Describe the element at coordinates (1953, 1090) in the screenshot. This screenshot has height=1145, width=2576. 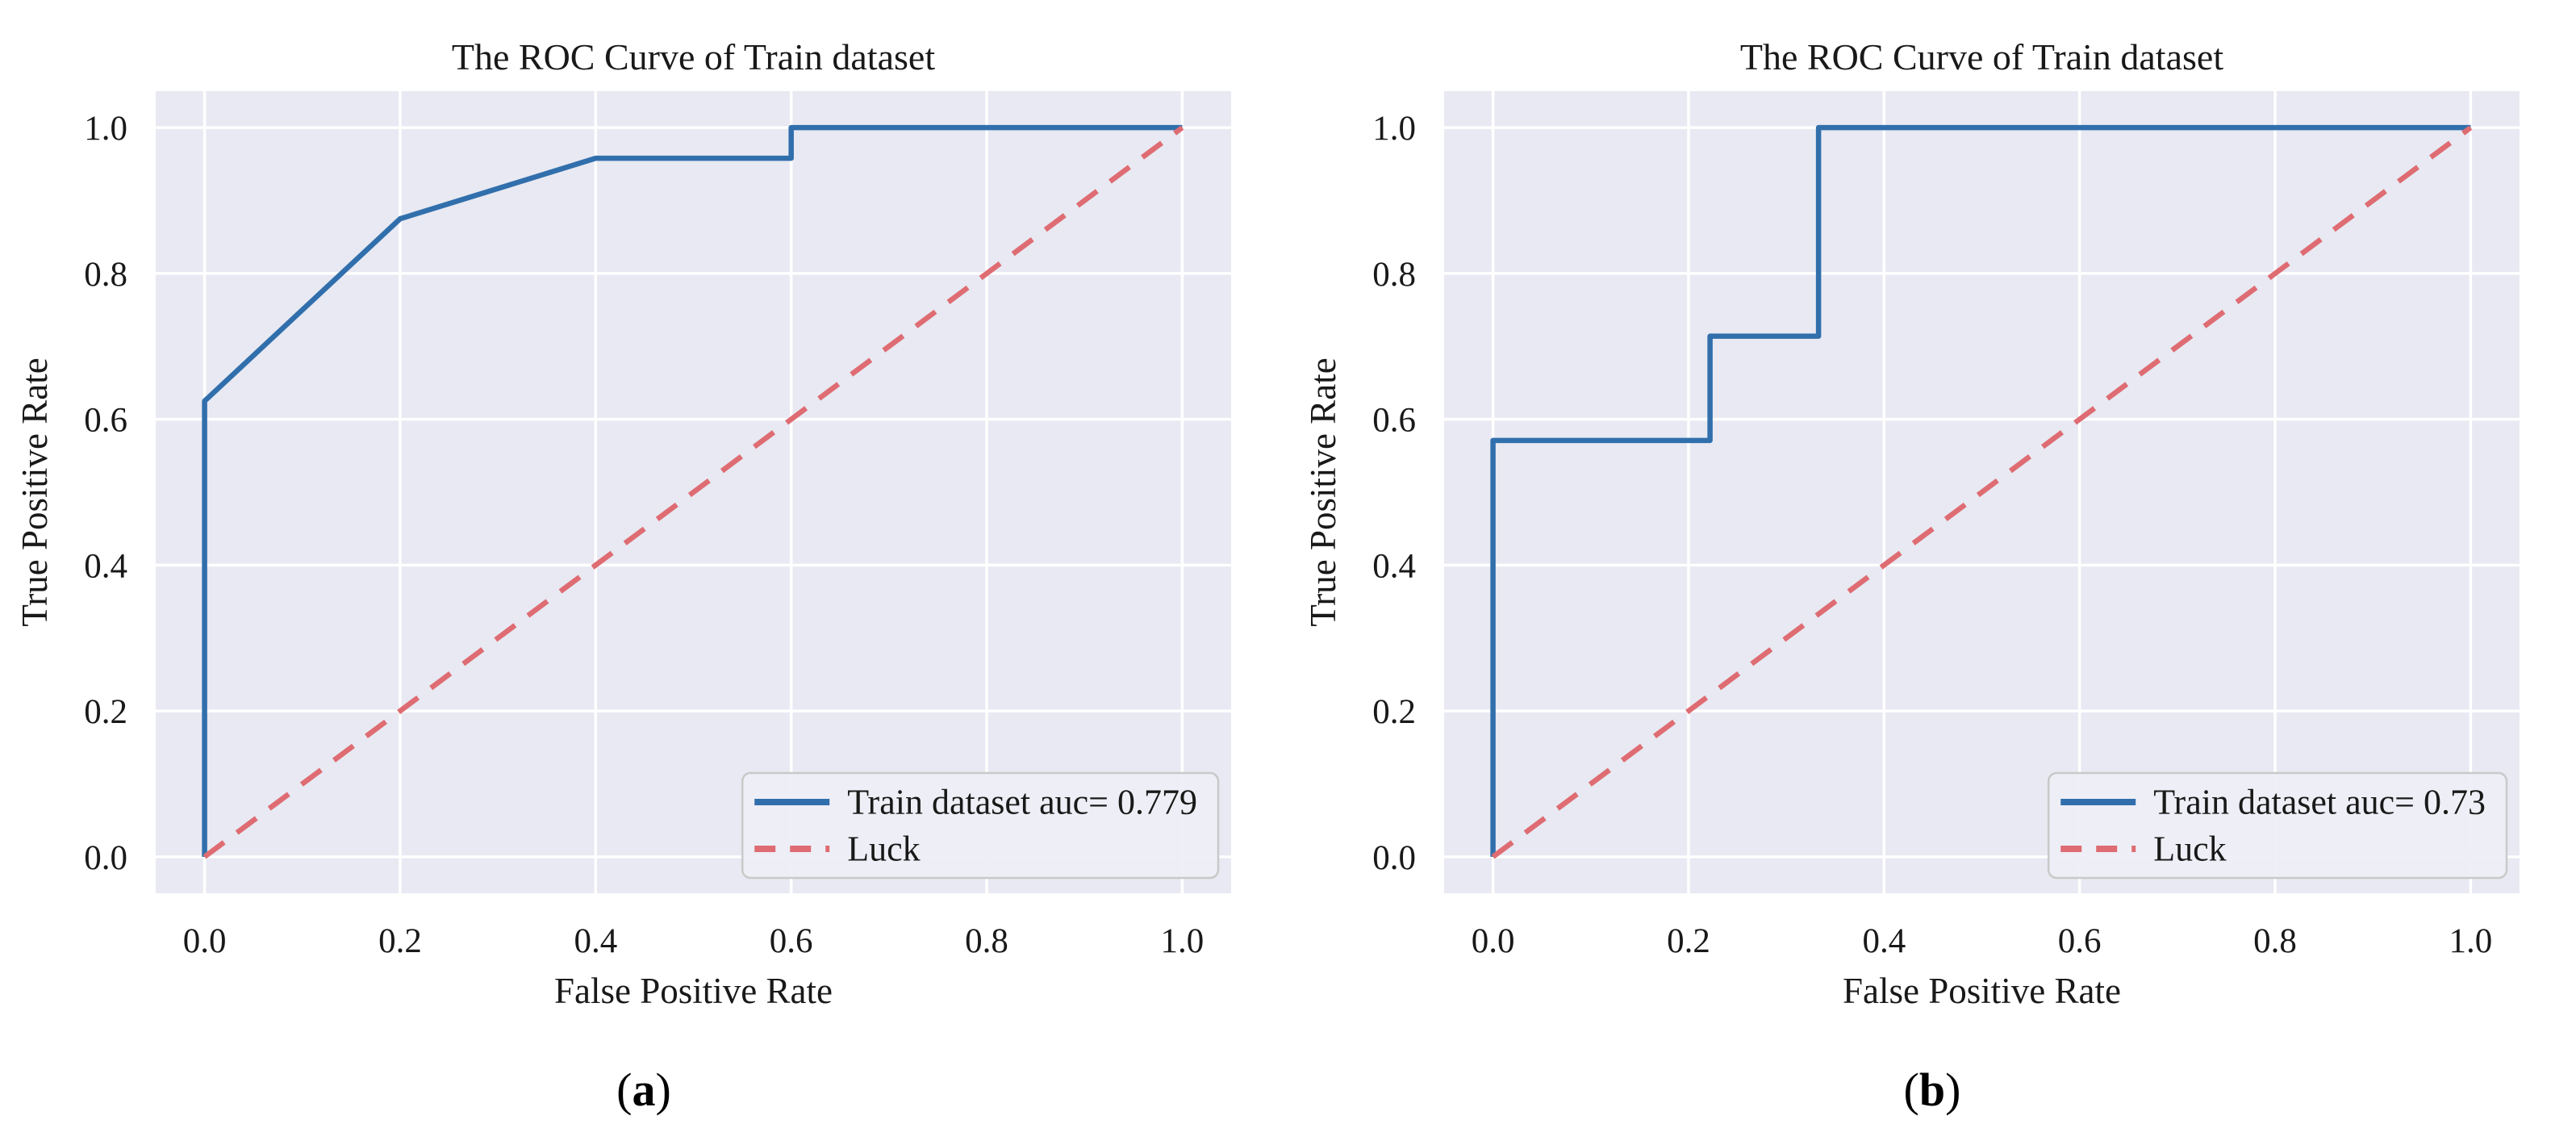
I see `caption-b-close-paren: )` at that location.